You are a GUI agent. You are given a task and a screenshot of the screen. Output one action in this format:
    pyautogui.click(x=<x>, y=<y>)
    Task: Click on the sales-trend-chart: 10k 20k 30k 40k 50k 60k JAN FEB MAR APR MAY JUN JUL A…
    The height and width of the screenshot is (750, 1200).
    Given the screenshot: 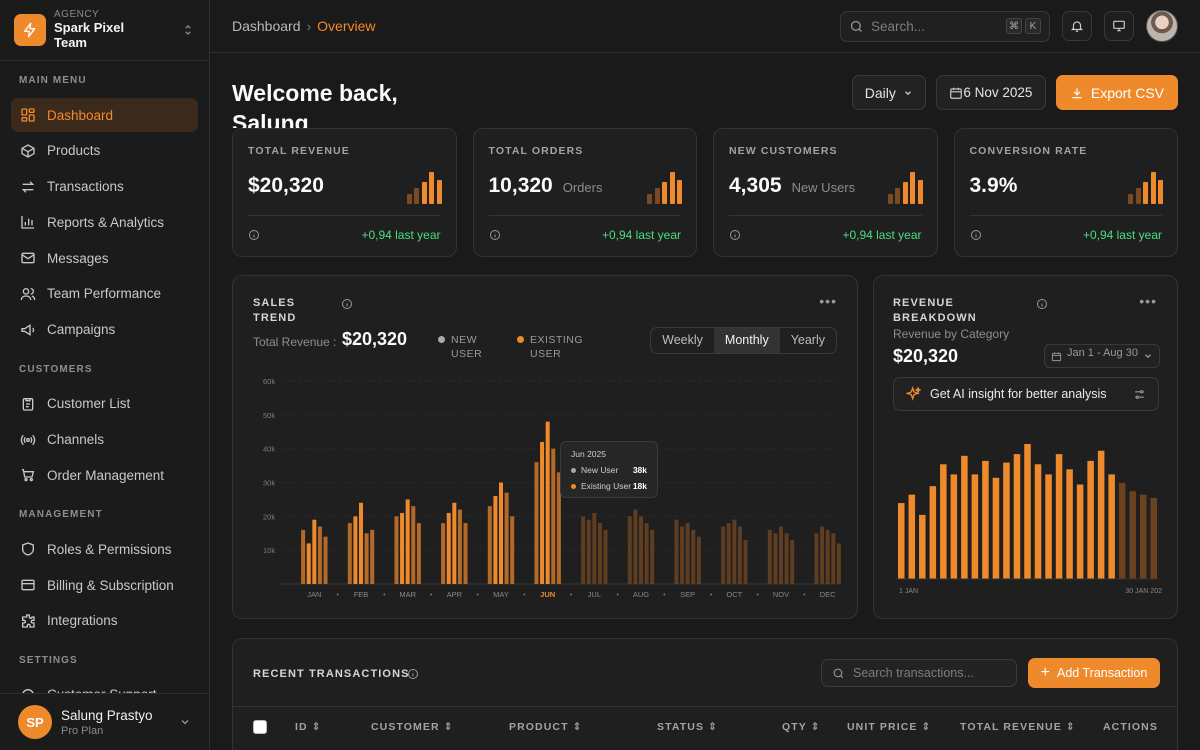 What is the action you would take?
    pyautogui.click(x=552, y=488)
    